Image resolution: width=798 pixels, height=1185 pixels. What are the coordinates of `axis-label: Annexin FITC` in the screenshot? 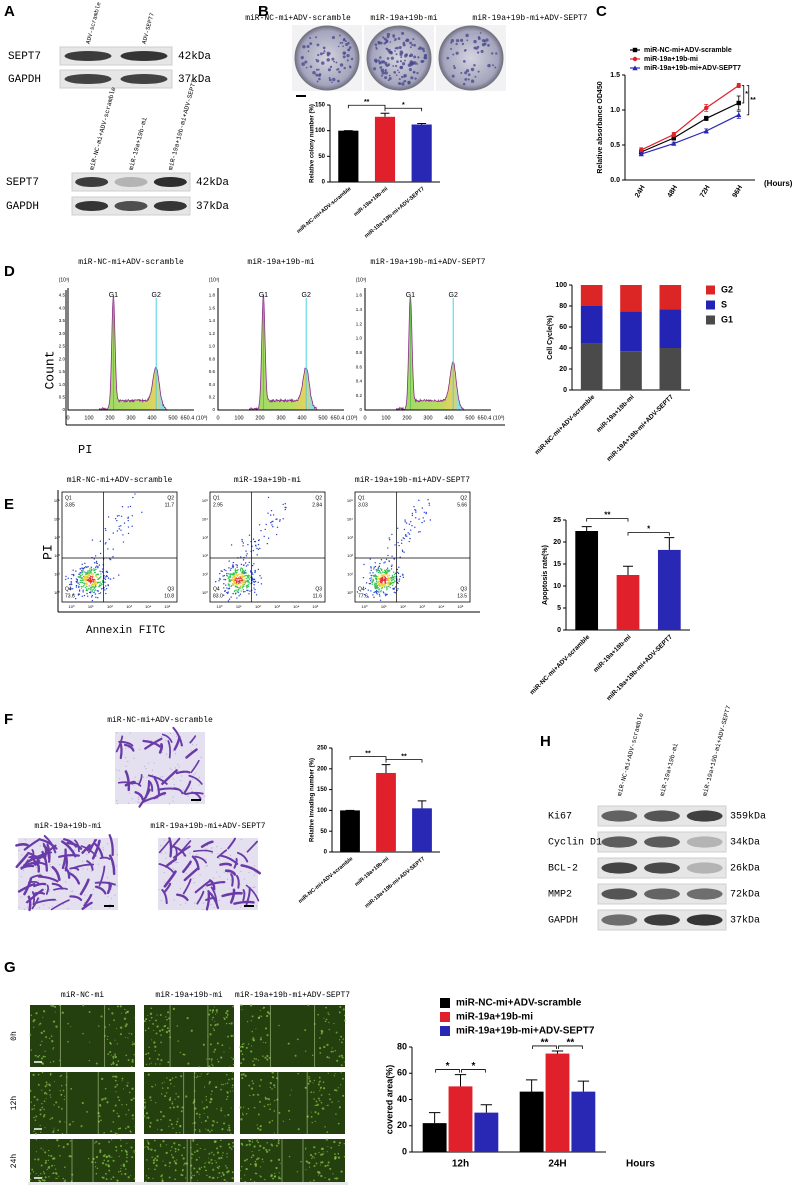 It's located at (126, 631).